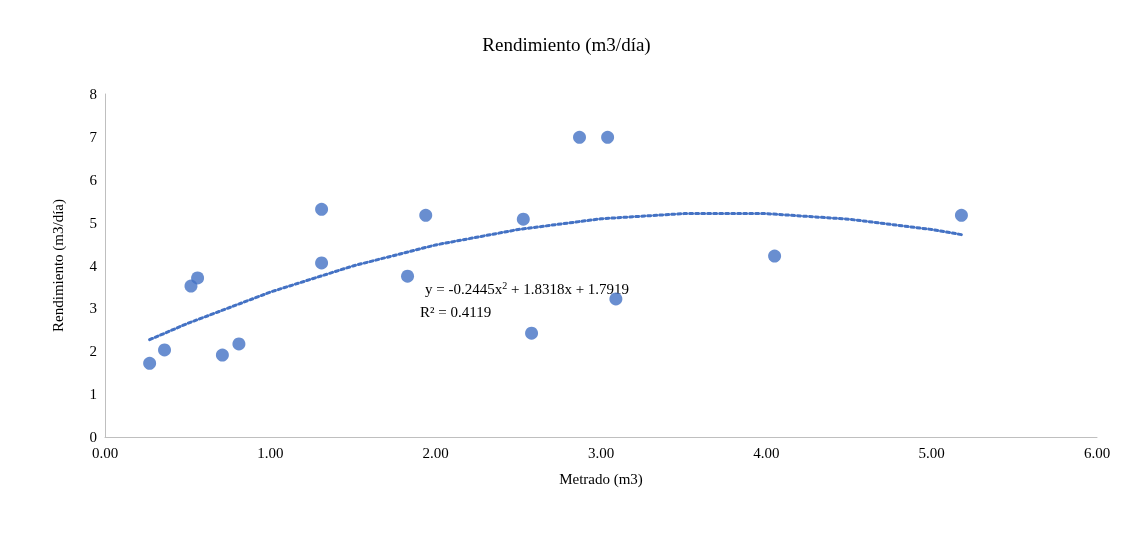 This screenshot has height=533, width=1133. What do you see at coordinates (105, 452) in the screenshot?
I see `x-tick-label: 0.00` at bounding box center [105, 452].